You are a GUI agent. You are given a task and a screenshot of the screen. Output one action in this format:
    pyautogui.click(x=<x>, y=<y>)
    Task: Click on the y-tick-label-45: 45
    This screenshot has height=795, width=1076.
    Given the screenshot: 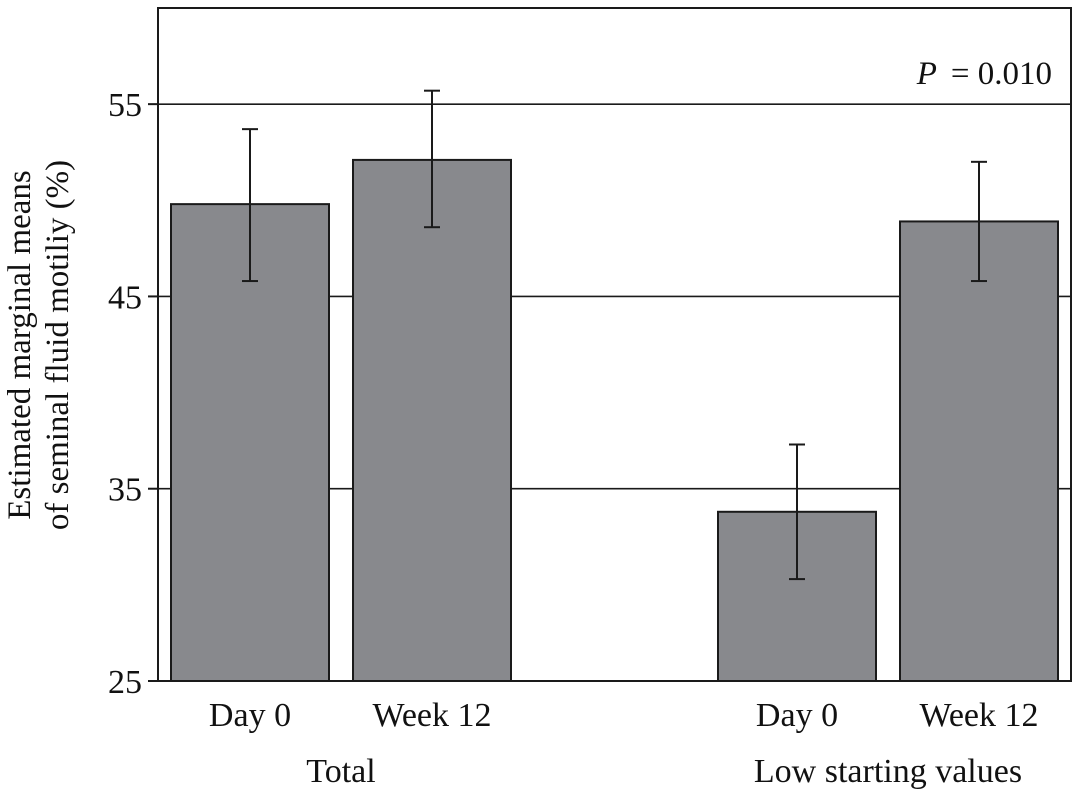 What is the action you would take?
    pyautogui.click(x=125, y=297)
    